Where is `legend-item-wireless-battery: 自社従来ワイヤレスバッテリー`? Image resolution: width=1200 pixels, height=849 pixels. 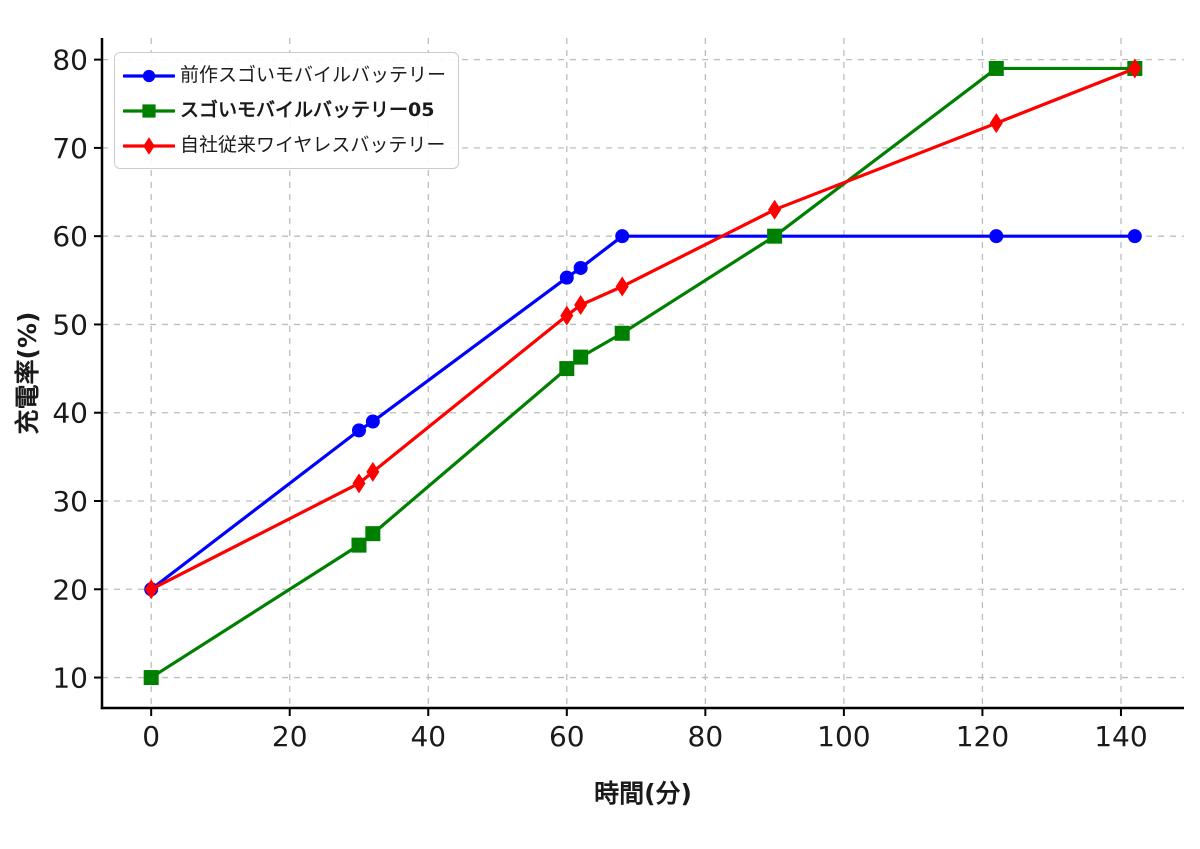
legend-item-wireless-battery: 自社従来ワイヤレスバッテリー is located at coordinates (284, 145).